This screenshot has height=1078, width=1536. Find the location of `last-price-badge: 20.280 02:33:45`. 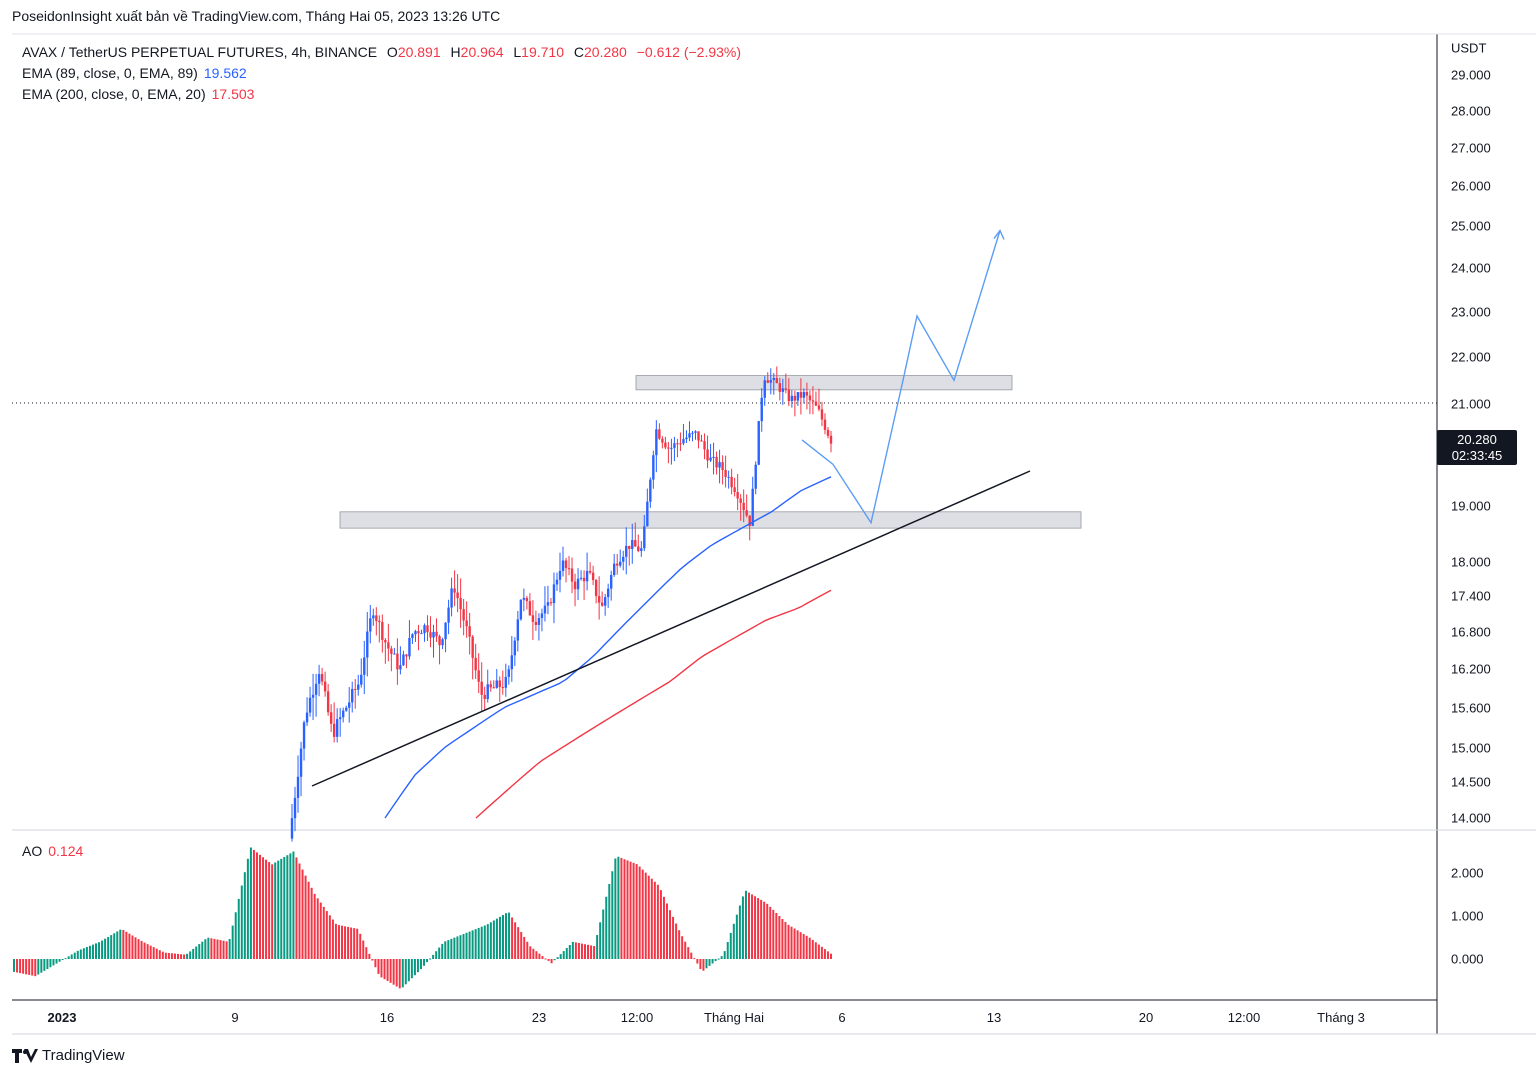

last-price-badge: 20.280 02:33:45 is located at coordinates (1477, 447).